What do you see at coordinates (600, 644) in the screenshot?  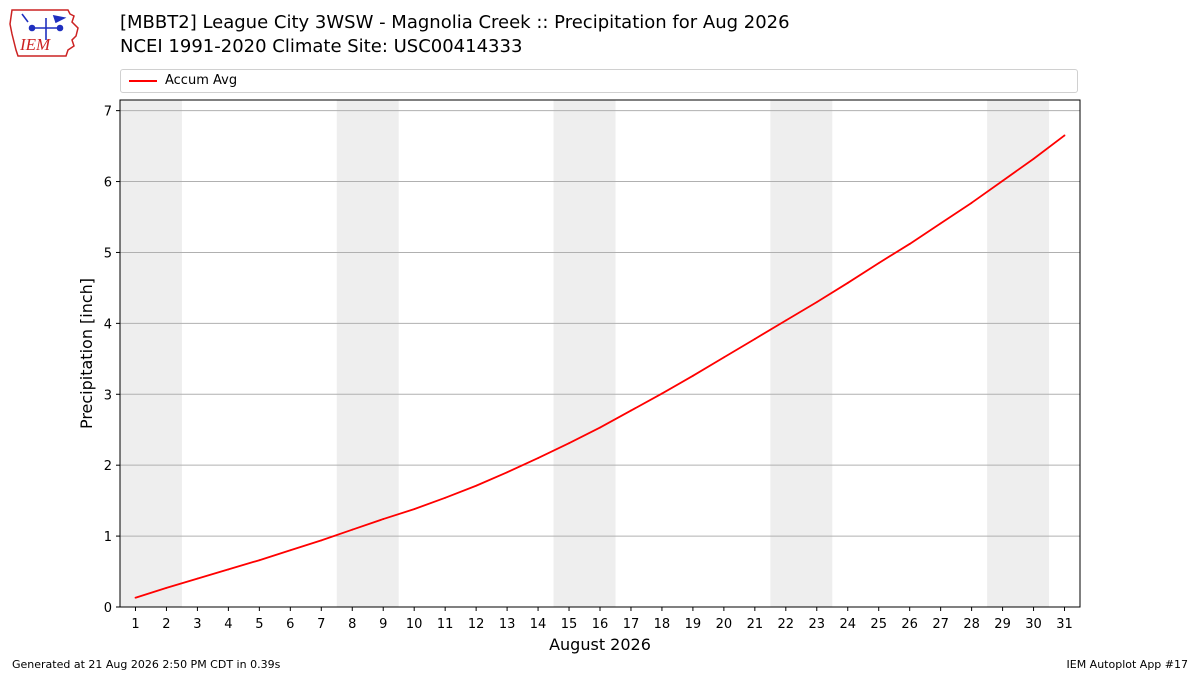 I see `x-axis-label: August 2026` at bounding box center [600, 644].